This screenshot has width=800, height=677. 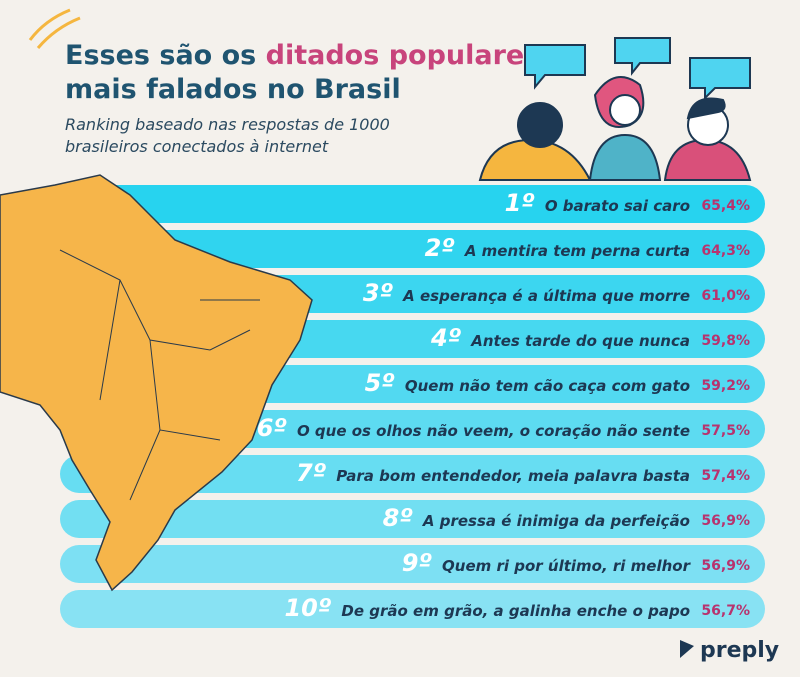 I want to click on ranking-row: 1º O barato sai caro, so click(x=597, y=203).